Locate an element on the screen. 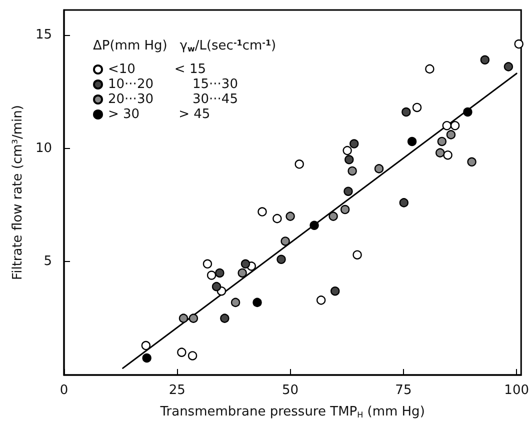  legend-label: 10···20 15···30 is located at coordinates (173, 84).